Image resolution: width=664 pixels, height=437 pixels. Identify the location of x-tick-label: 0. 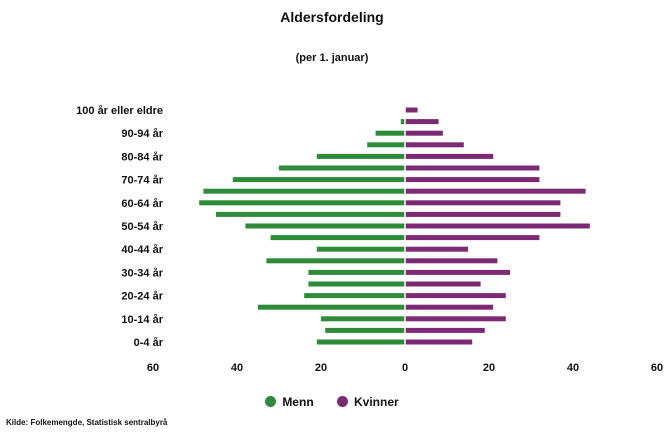
(405, 368).